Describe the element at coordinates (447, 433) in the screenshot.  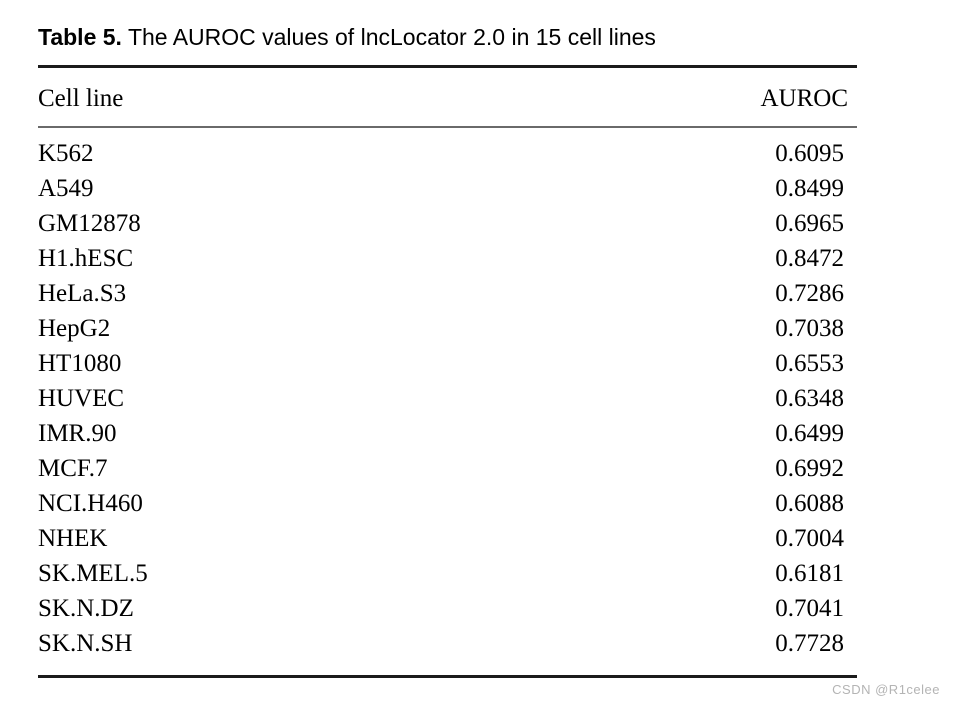
I see `table-row: IMR.90 0.6499` at that location.